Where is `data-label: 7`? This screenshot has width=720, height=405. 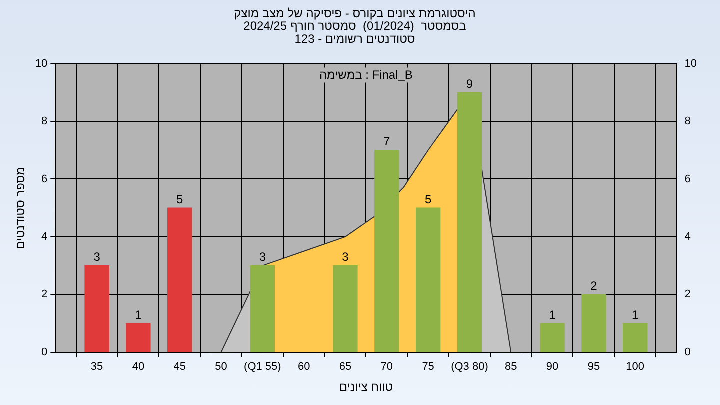
data-label: 7 is located at coordinates (387, 141).